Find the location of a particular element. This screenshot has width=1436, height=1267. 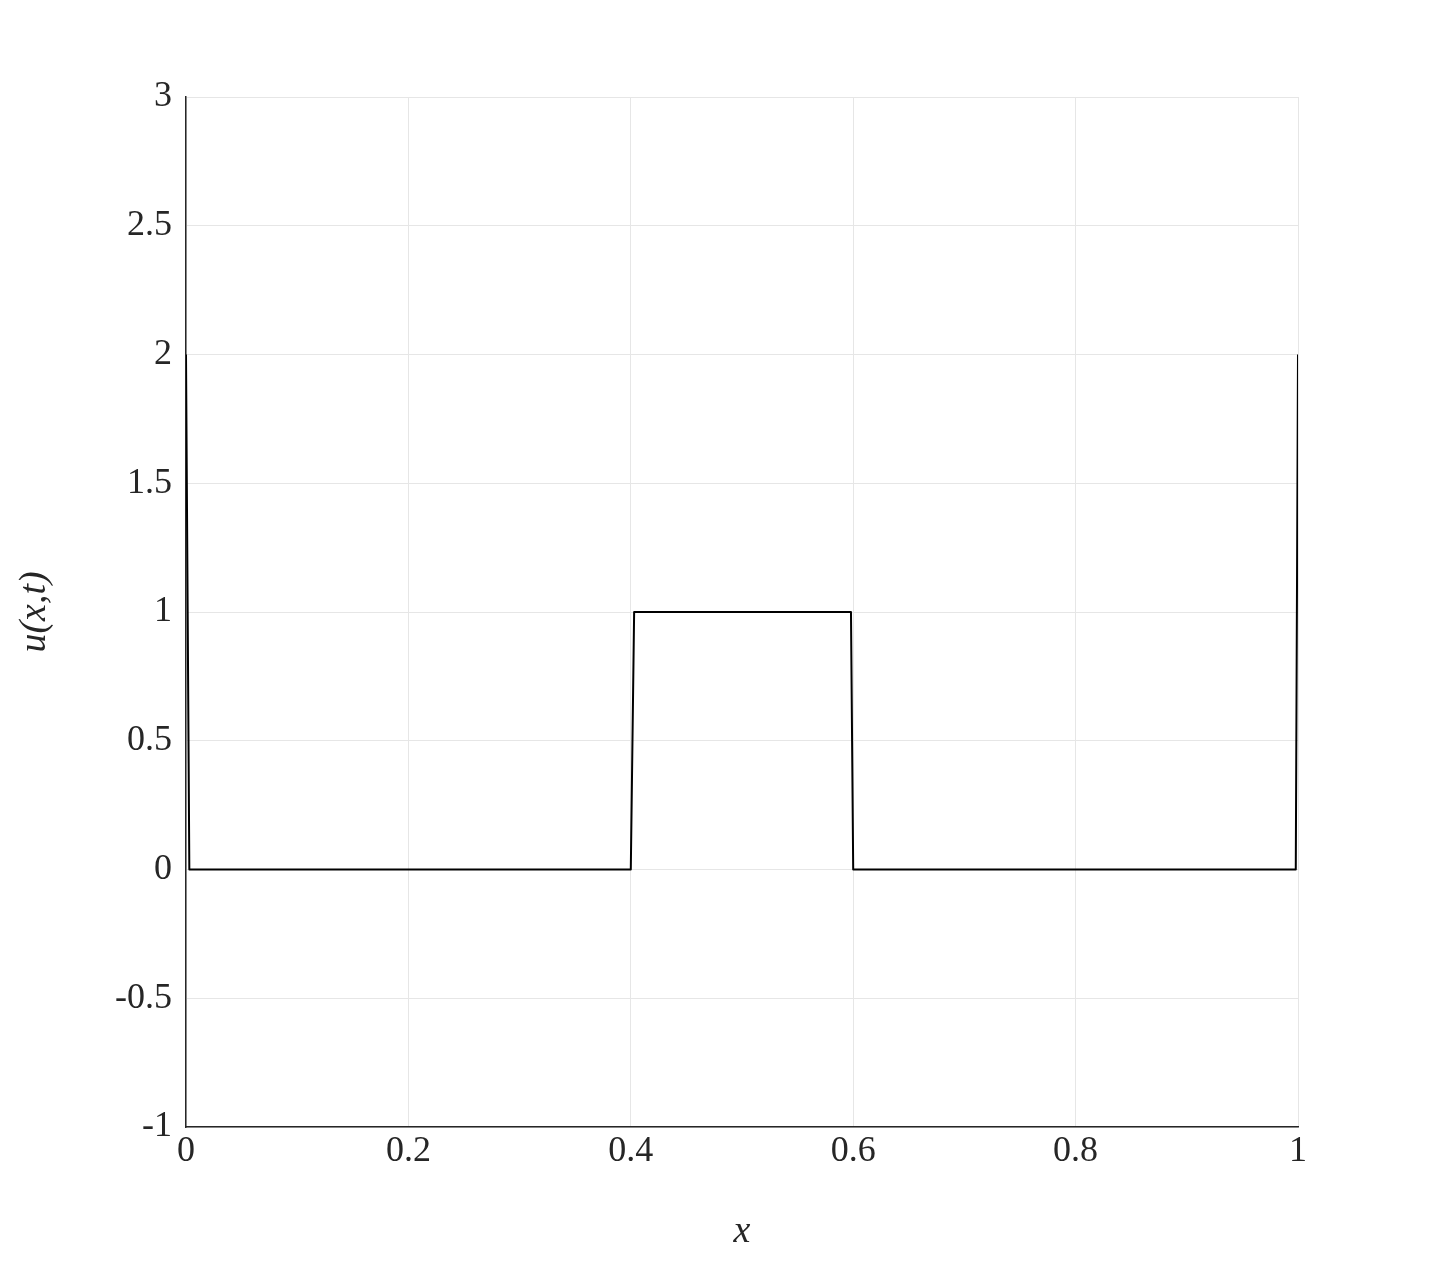

x-tick-label: 0.2 is located at coordinates (408, 1149).